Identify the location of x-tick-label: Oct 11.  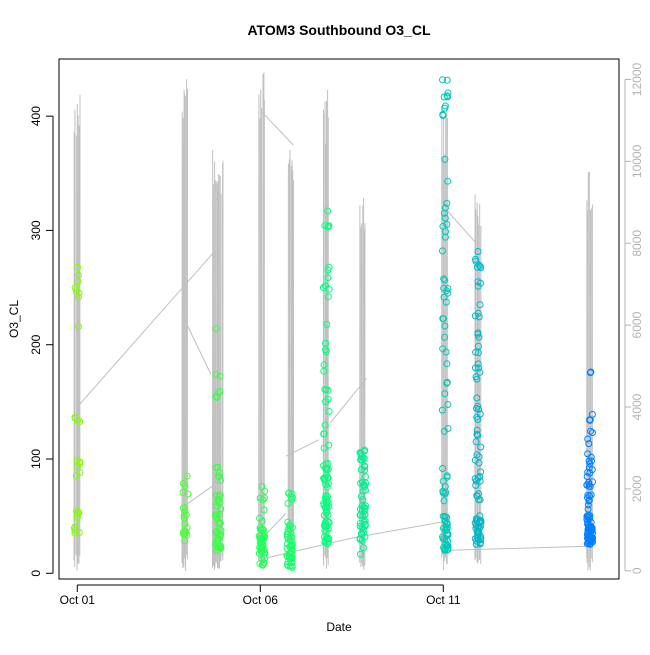
(443, 600).